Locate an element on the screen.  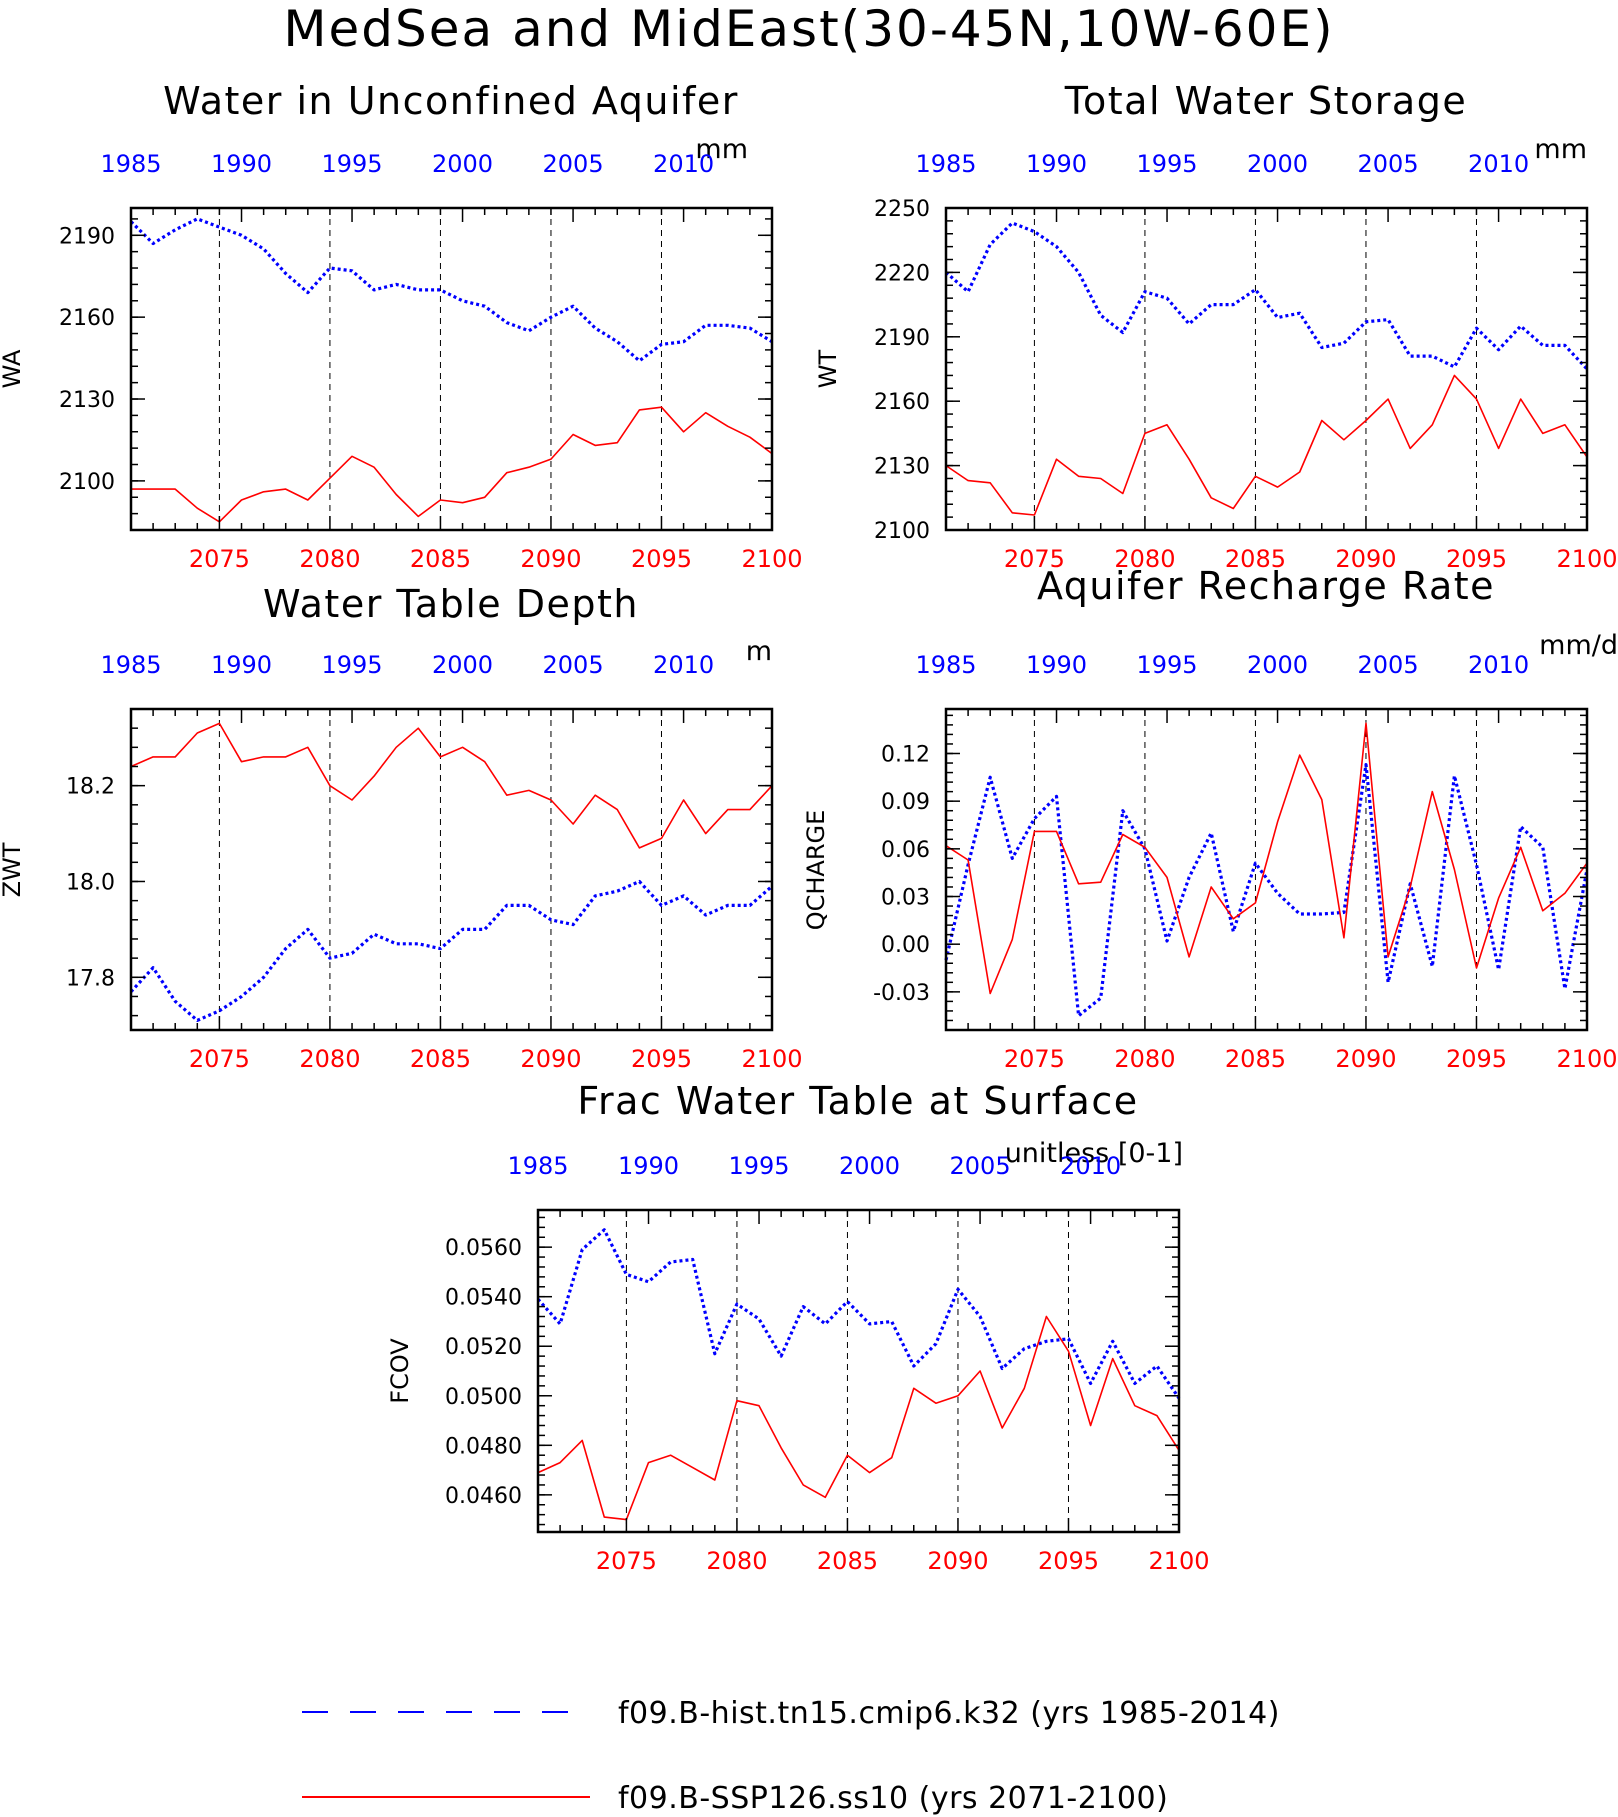
y-tick-label: 0.12 is located at coordinates (905, 754).